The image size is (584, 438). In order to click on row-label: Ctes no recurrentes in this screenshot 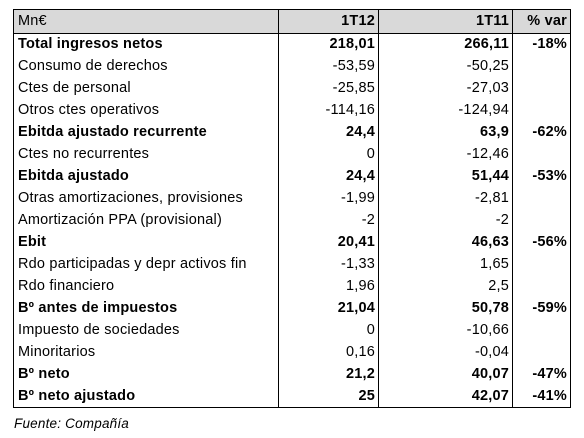, I will do `click(146, 154)`.